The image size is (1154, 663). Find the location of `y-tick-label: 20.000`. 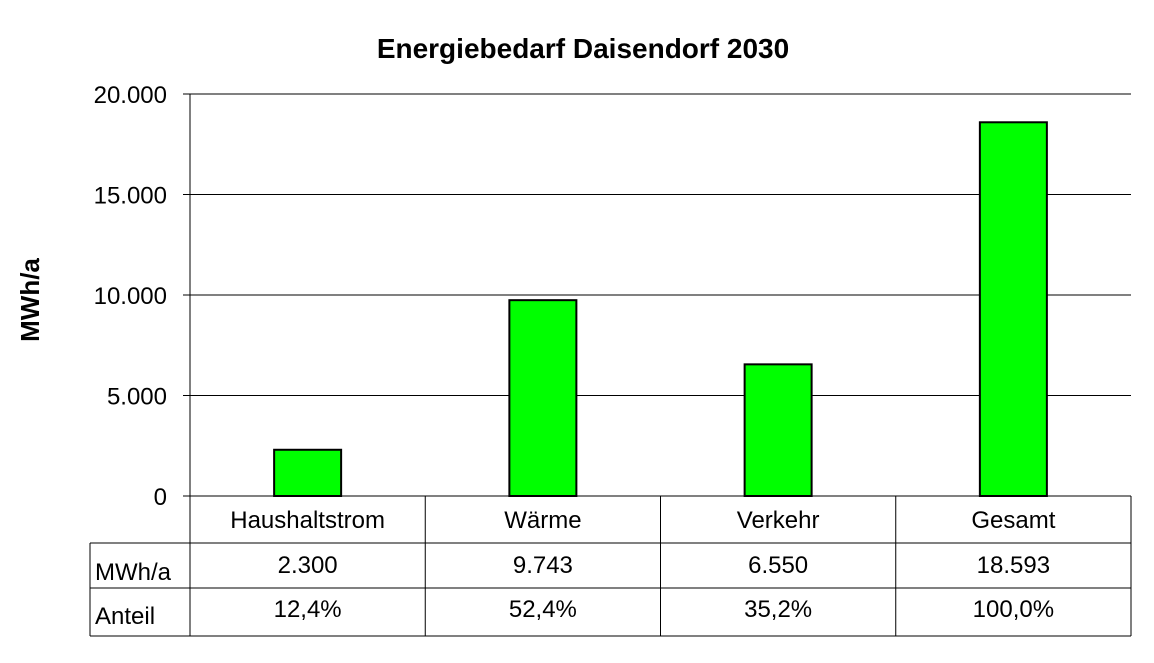

y-tick-label: 20.000 is located at coordinates (130, 95).